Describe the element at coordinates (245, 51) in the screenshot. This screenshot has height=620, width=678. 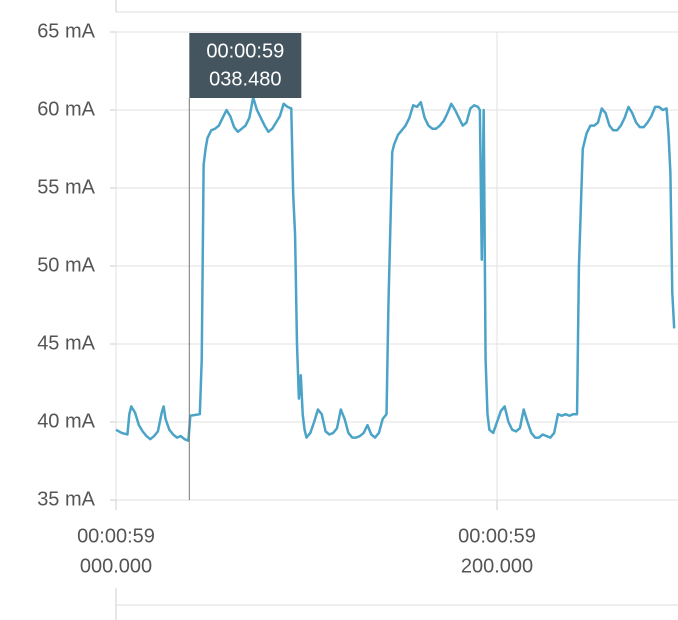
I see `tooltip-text: 00:00:59` at that location.